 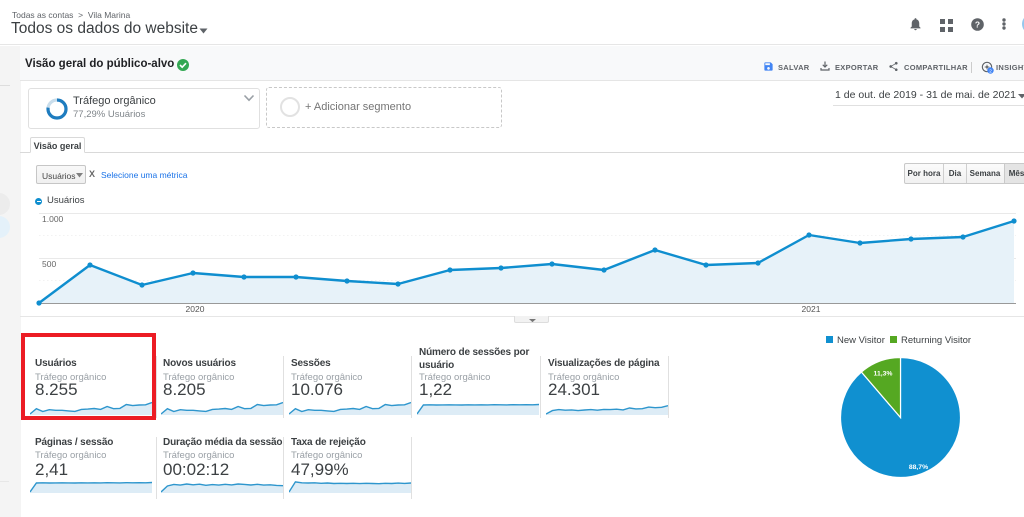 What do you see at coordinates (918, 467) in the screenshot?
I see `svg-text: 88,7%` at bounding box center [918, 467].